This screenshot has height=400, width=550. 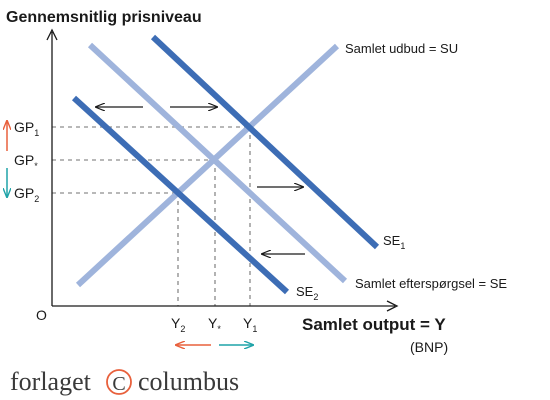 What do you see at coordinates (188, 381) in the screenshot?
I see `logo-right-text: columbus` at bounding box center [188, 381].